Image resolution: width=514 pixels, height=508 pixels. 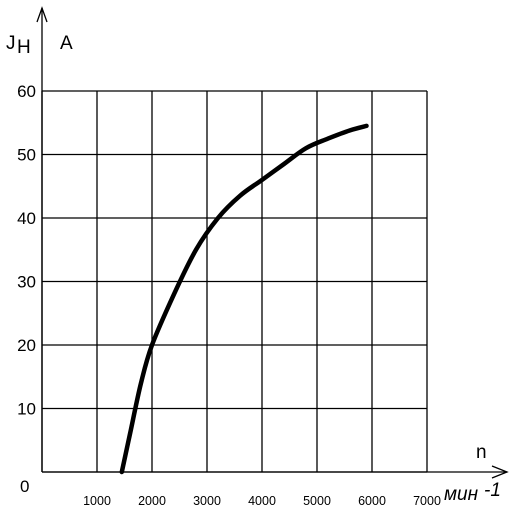 What do you see at coordinates (472, 473) in the screenshot?
I see `x-axis-label: n мин -1` at bounding box center [472, 473].